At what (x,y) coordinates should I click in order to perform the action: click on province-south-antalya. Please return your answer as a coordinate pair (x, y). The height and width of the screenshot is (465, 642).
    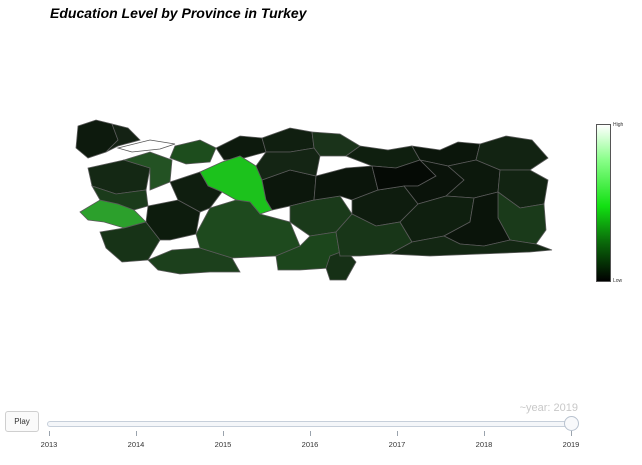
    Looking at the image, I should click on (194, 261).